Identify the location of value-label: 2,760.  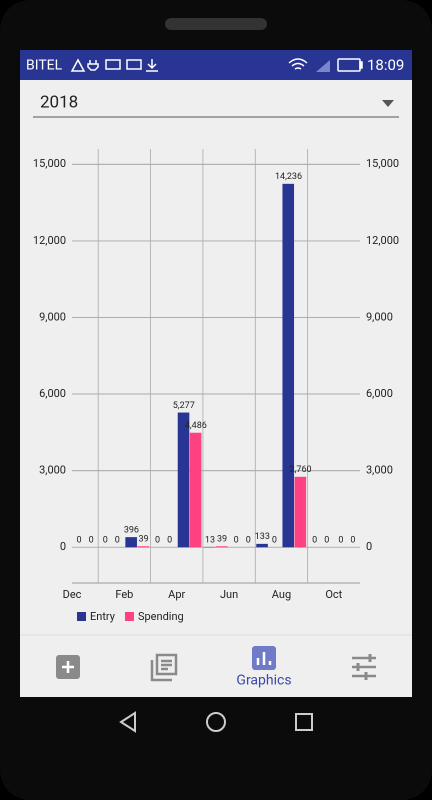
(301, 470).